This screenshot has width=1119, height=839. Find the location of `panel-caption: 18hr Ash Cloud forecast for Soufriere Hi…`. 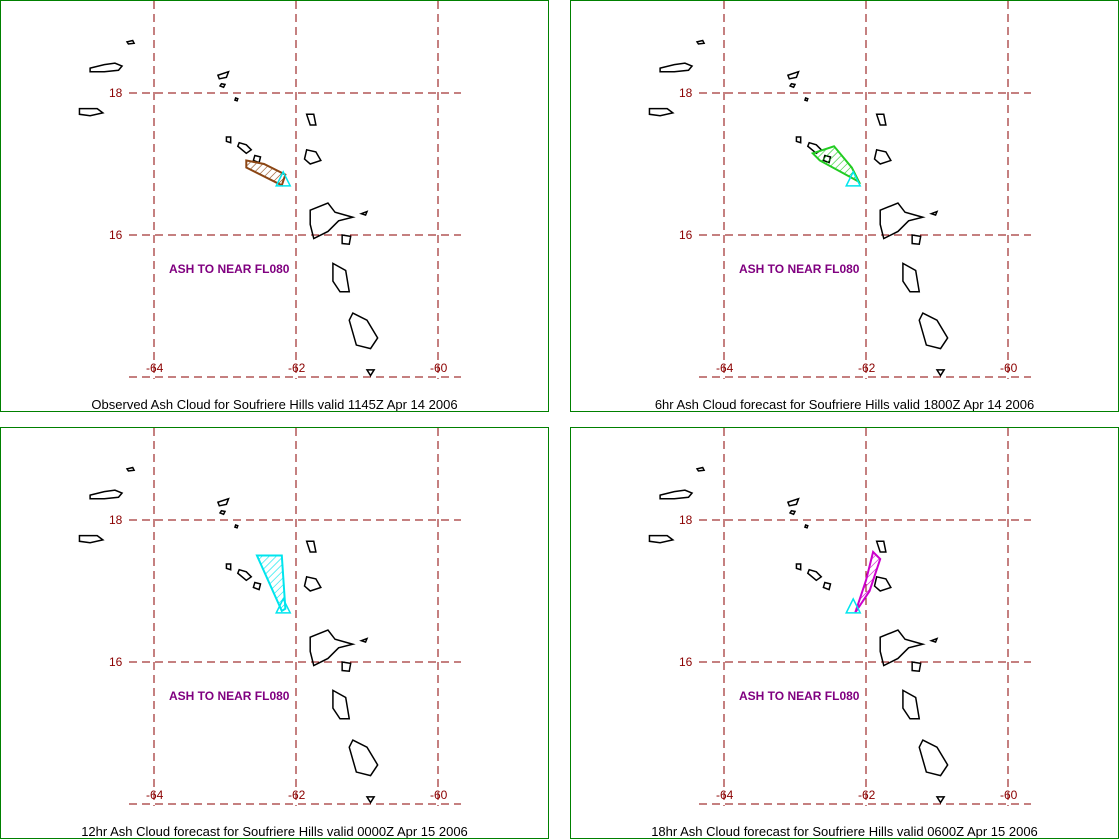

panel-caption: 18hr Ash Cloud forecast for Soufriere Hi… is located at coordinates (844, 831).